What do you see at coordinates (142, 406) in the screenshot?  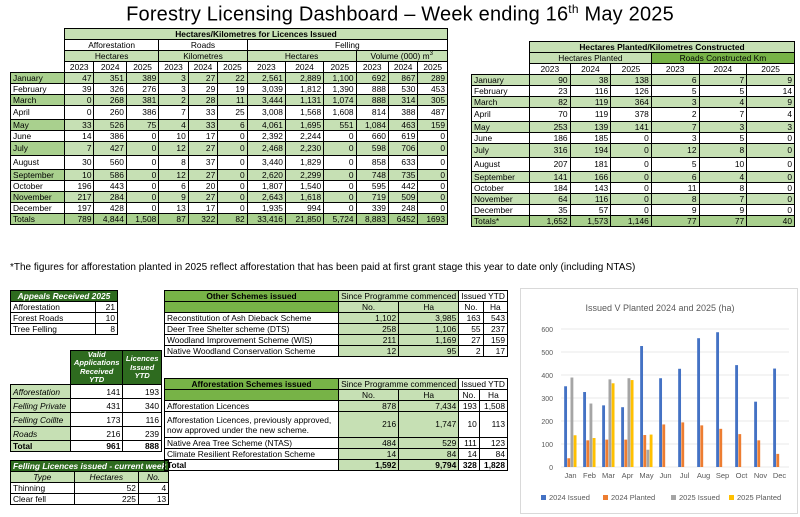 I see `table-cell: 340` at bounding box center [142, 406].